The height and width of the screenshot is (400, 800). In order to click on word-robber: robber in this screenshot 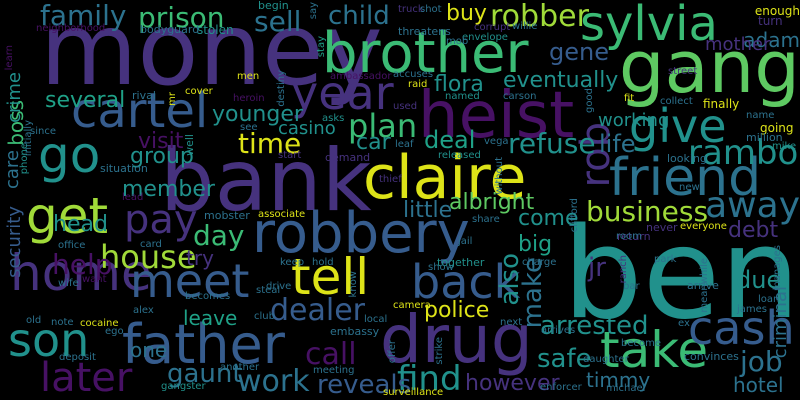, I will do `click(539, 17)`.